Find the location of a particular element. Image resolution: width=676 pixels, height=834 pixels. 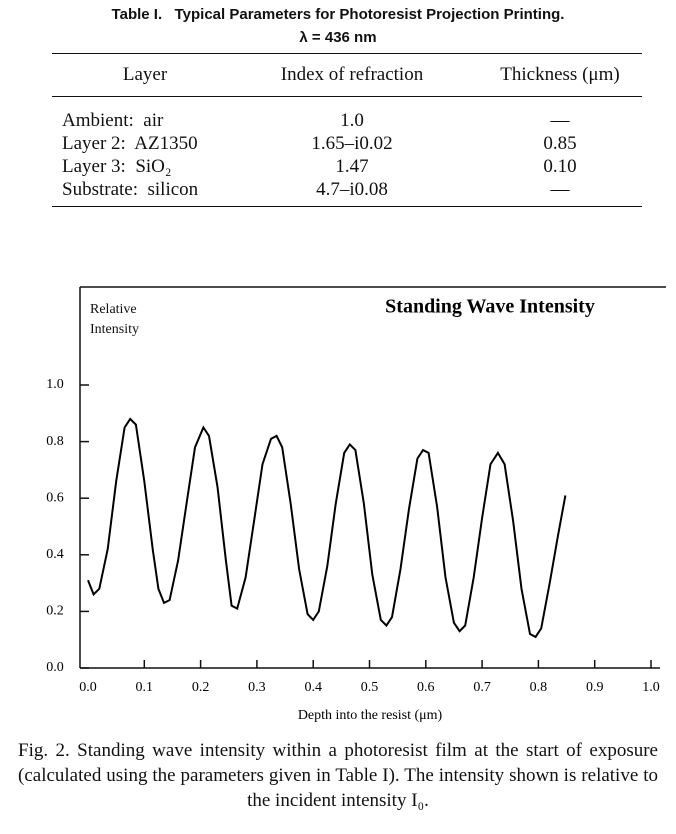

x-tick-label: 0.8 is located at coordinates (539, 687).